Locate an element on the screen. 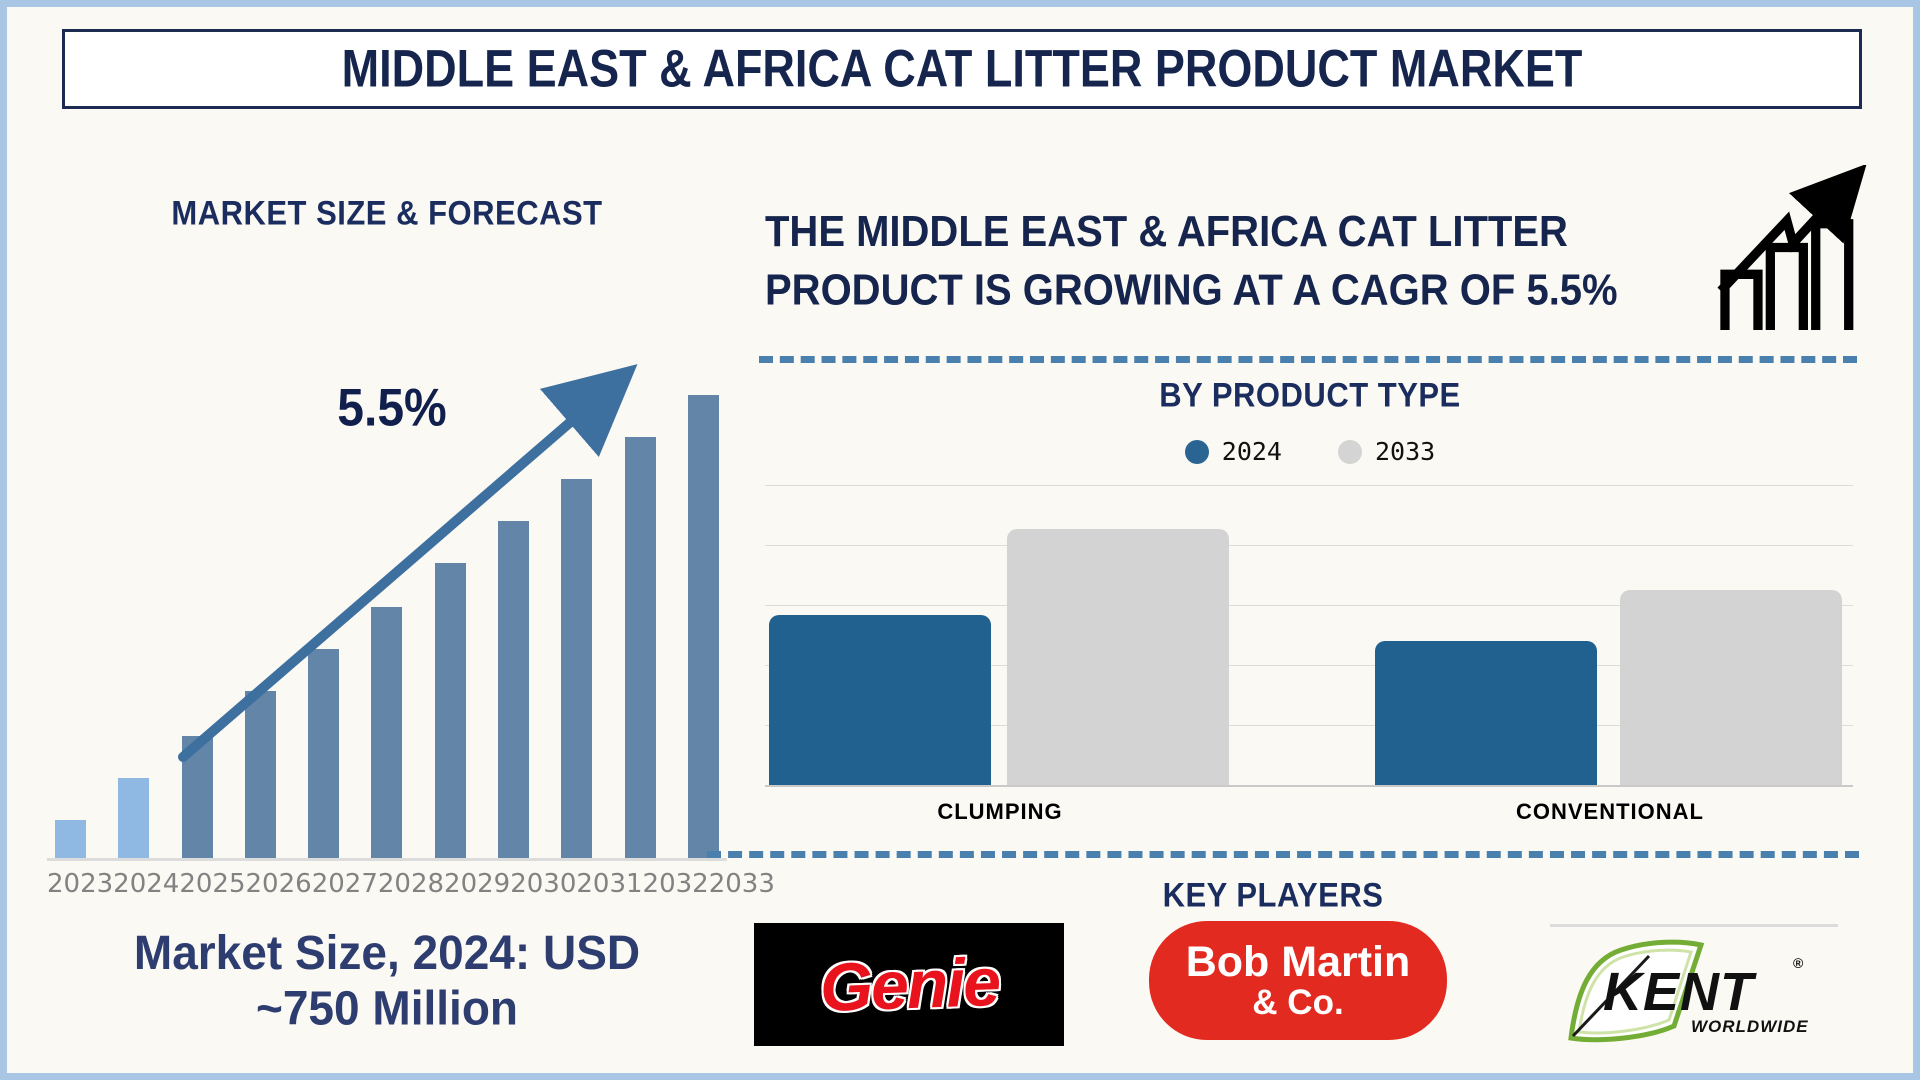  category-label-clumping: CLUMPING is located at coordinates (1000, 811).